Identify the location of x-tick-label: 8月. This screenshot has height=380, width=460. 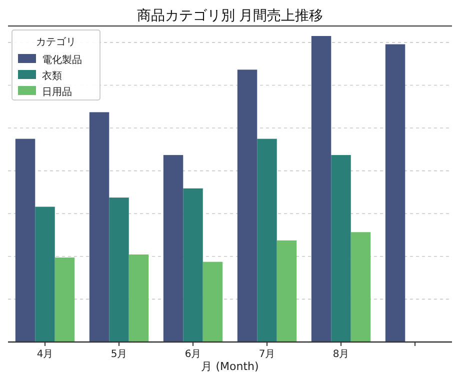
(341, 354).